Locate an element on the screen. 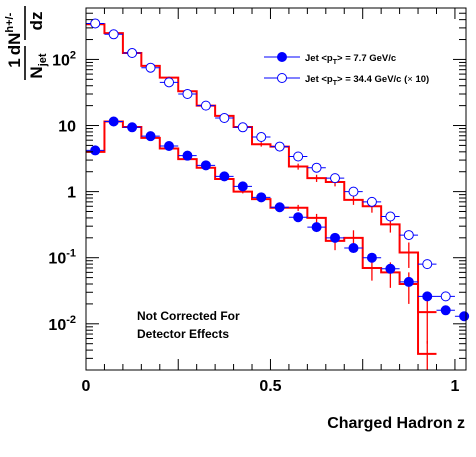 The width and height of the screenshot is (476, 457). x-tick-label: 0 is located at coordinates (86, 386).